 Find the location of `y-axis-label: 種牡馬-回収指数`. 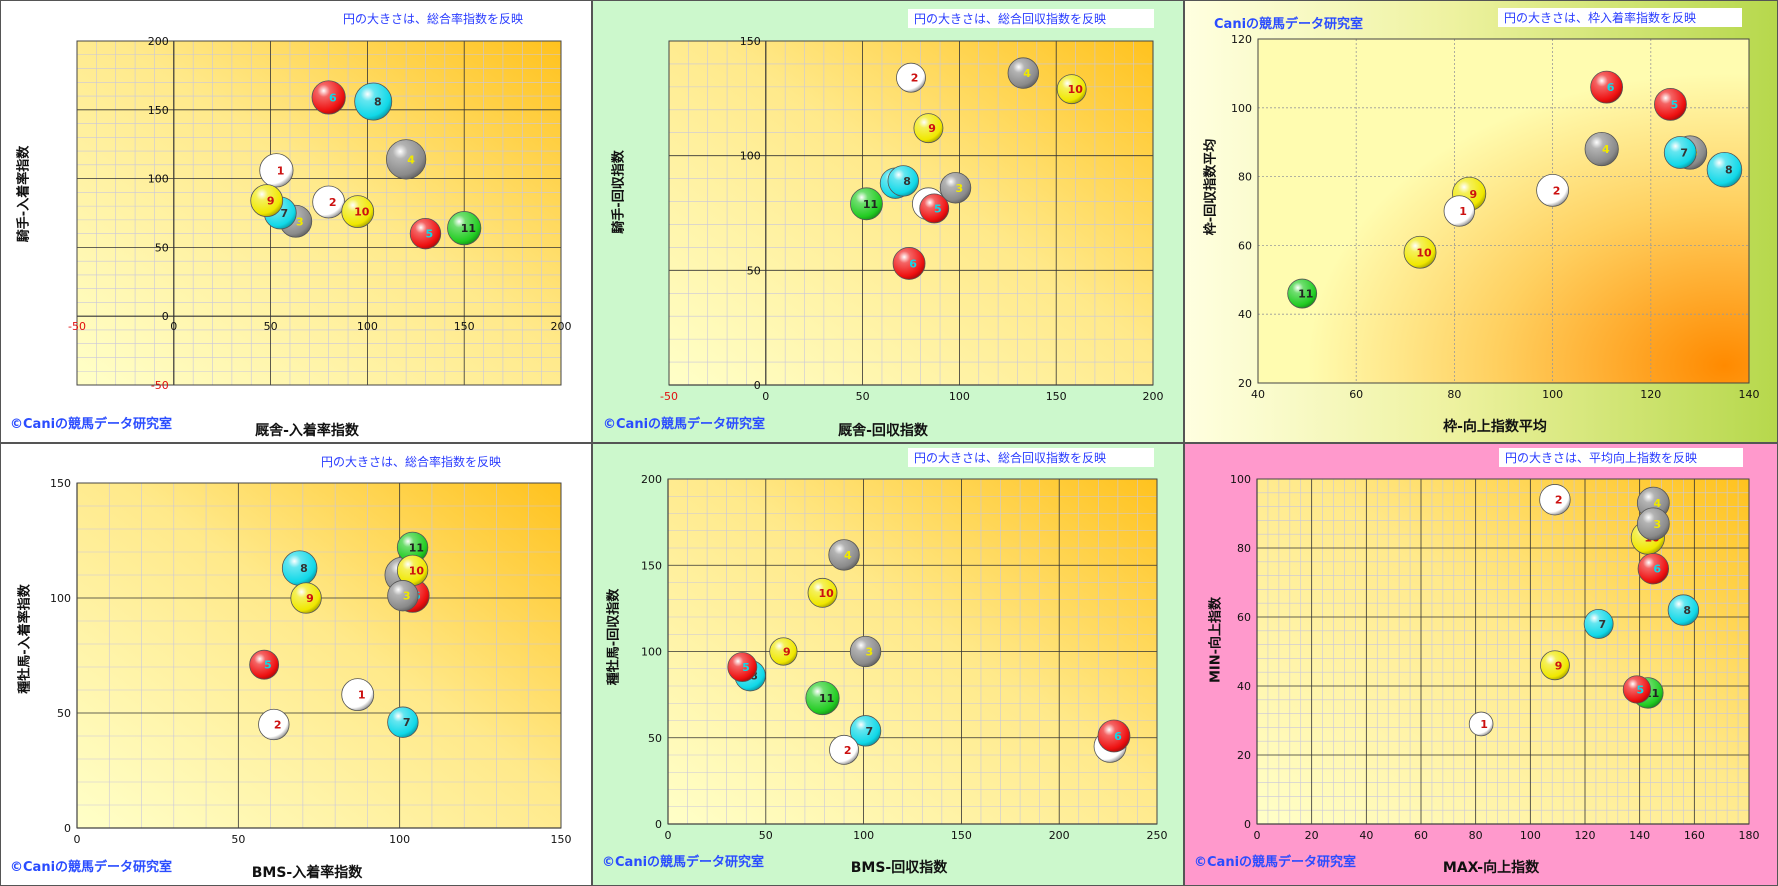

y-axis-label: 種牡馬-回収指数 is located at coordinates (614, 637).